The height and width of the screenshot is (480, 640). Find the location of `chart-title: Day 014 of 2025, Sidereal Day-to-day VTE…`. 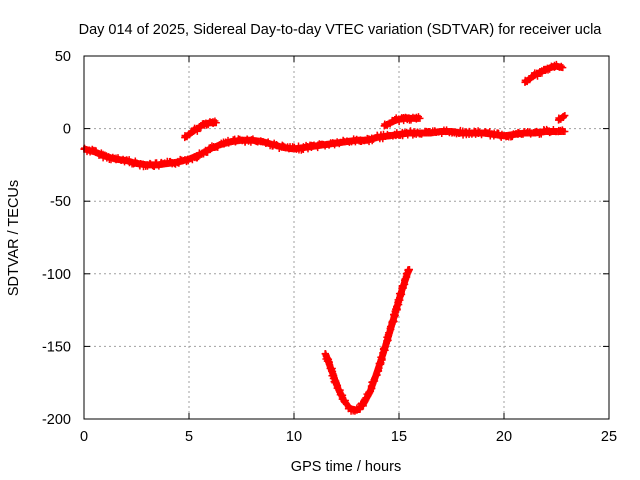

chart-title: Day 014 of 2025, Sidereal Day-to-day VTE… is located at coordinates (341, 30).